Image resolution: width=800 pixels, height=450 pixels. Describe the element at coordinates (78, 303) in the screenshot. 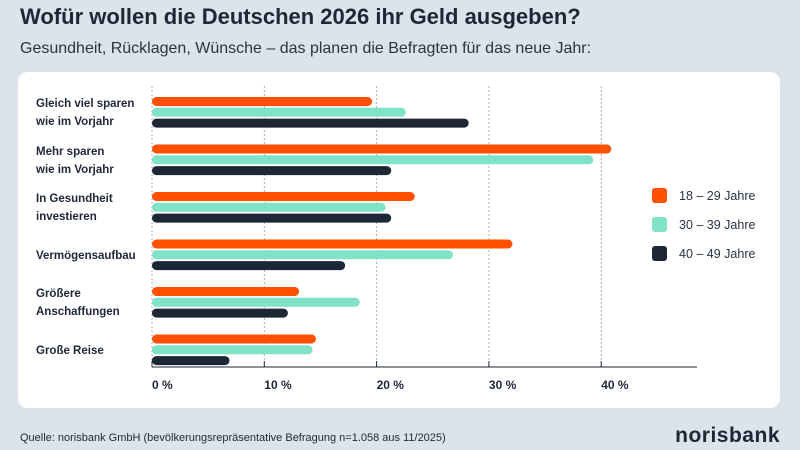

I see `category-label: Größere Anschaffungen` at that location.